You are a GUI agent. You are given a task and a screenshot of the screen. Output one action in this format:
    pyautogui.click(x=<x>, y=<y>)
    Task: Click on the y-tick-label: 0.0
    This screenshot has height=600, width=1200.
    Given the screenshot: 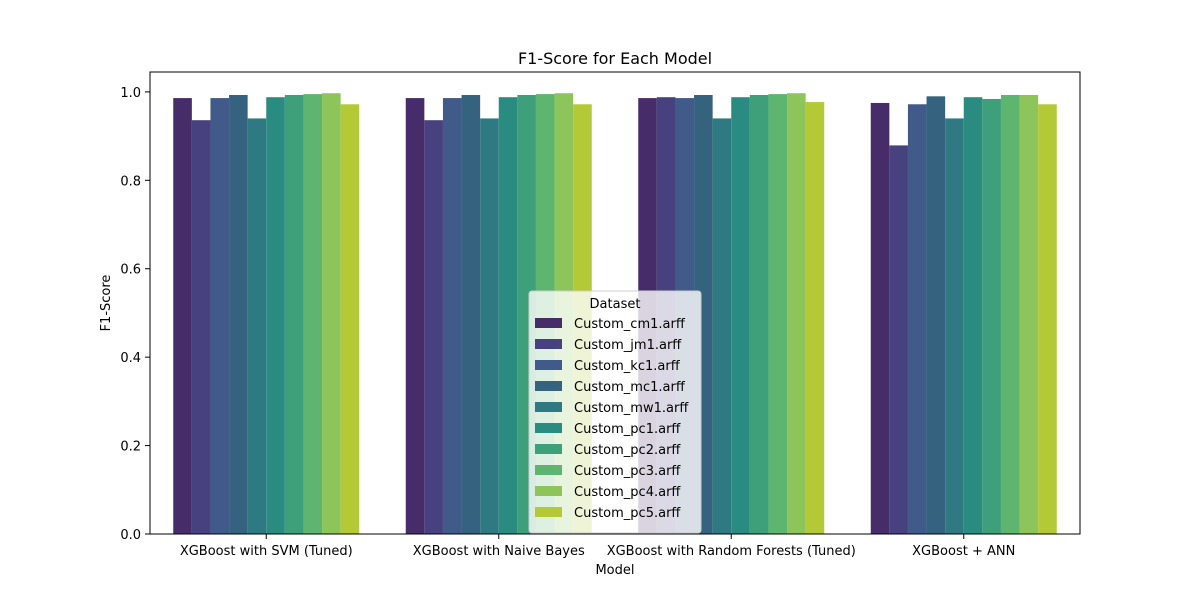 What is the action you would take?
    pyautogui.click(x=130, y=535)
    